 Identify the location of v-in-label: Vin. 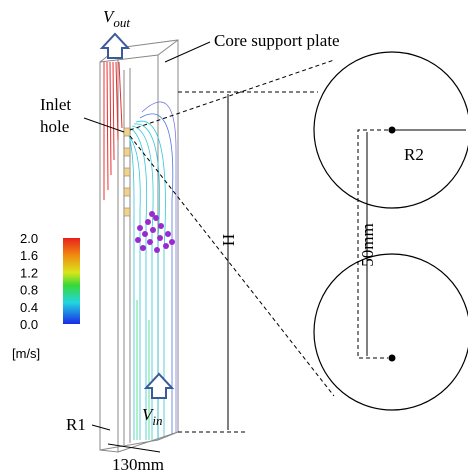
(152, 416).